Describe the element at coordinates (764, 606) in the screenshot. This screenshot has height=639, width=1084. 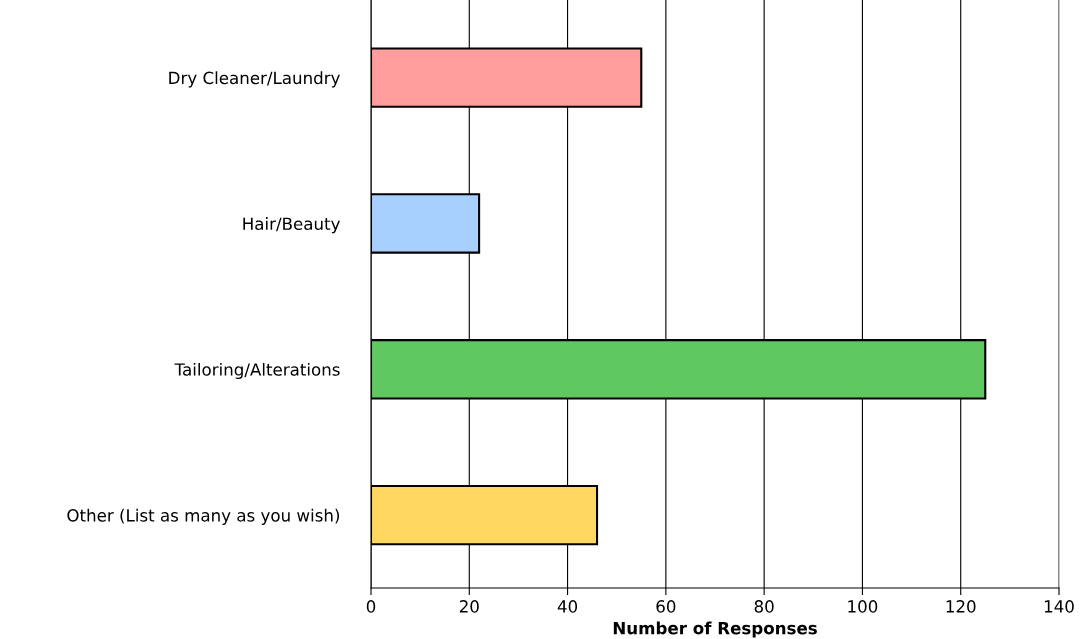
I see `x-tick-label: 80` at that location.